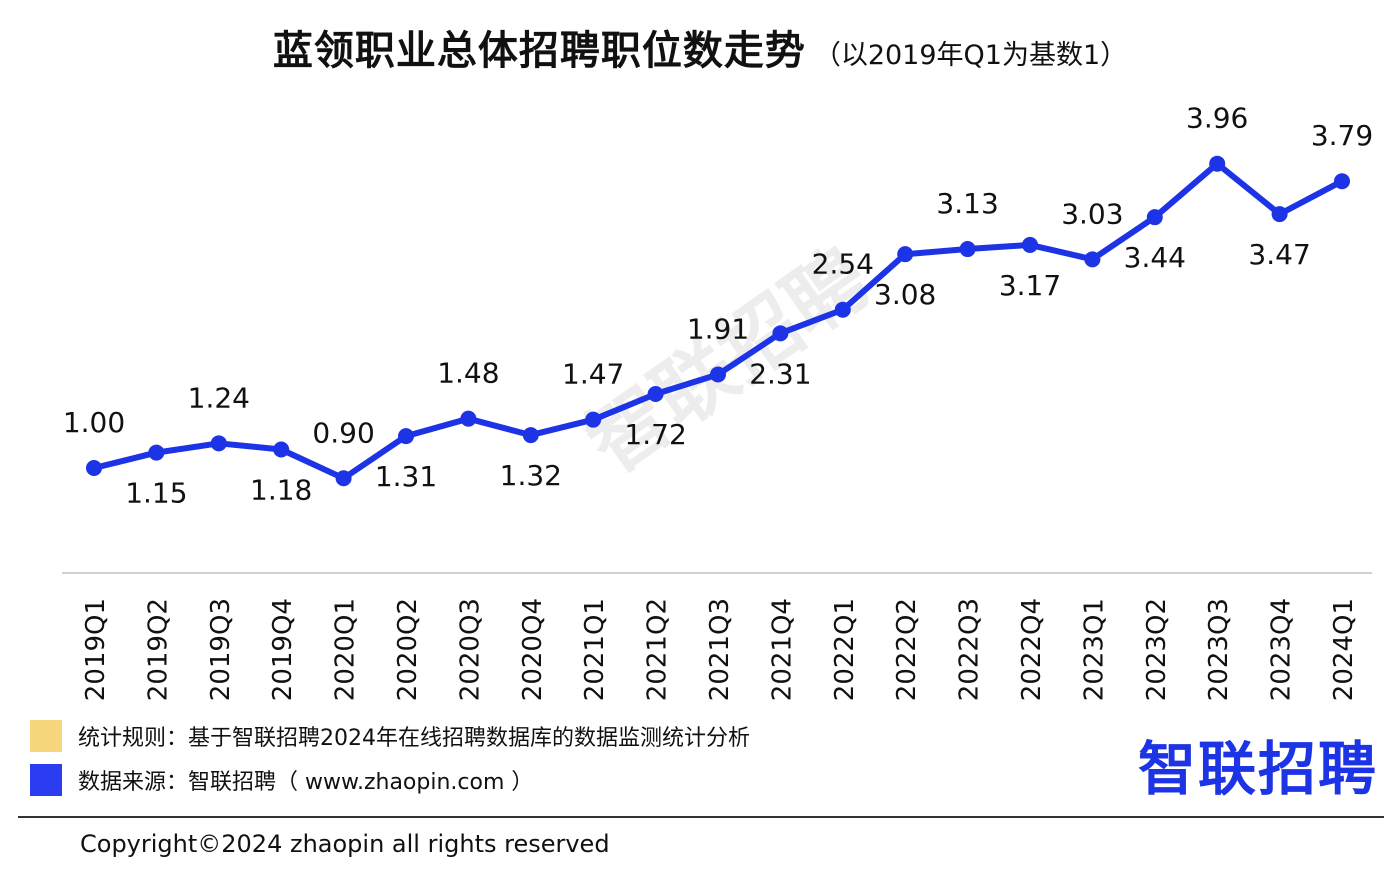  Describe the element at coordinates (1279, 214) in the screenshot. I see `data-point-2023Q4` at that location.